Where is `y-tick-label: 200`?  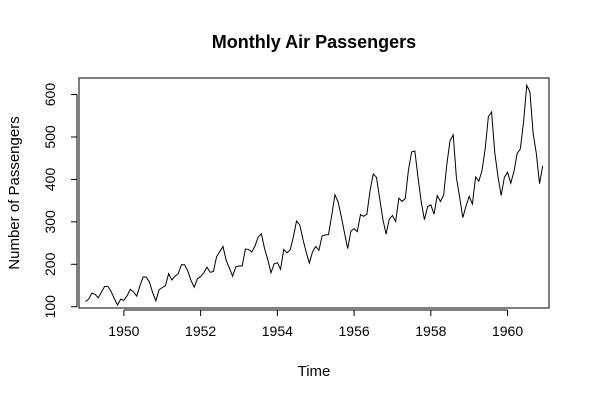 y-tick-label: 200 is located at coordinates (50, 264).